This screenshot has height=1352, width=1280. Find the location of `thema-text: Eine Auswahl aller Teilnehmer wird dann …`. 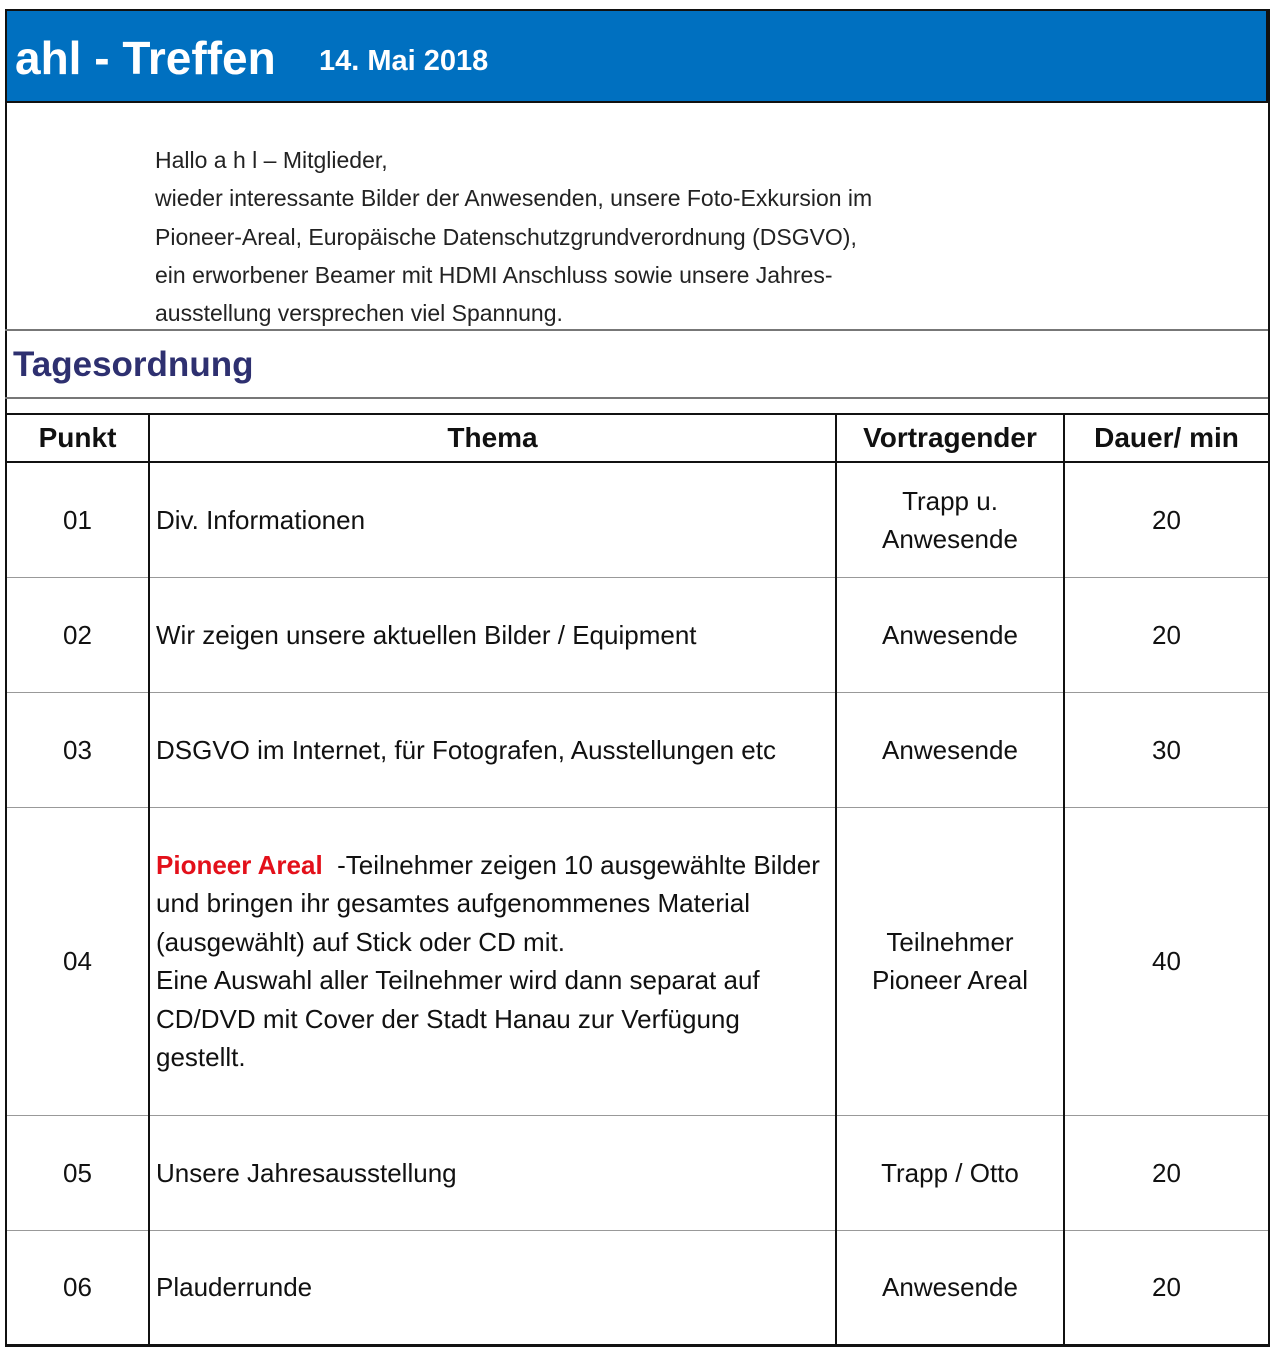

thema-text: Eine Auswahl aller Teilnehmer wird dann … is located at coordinates (458, 1018).